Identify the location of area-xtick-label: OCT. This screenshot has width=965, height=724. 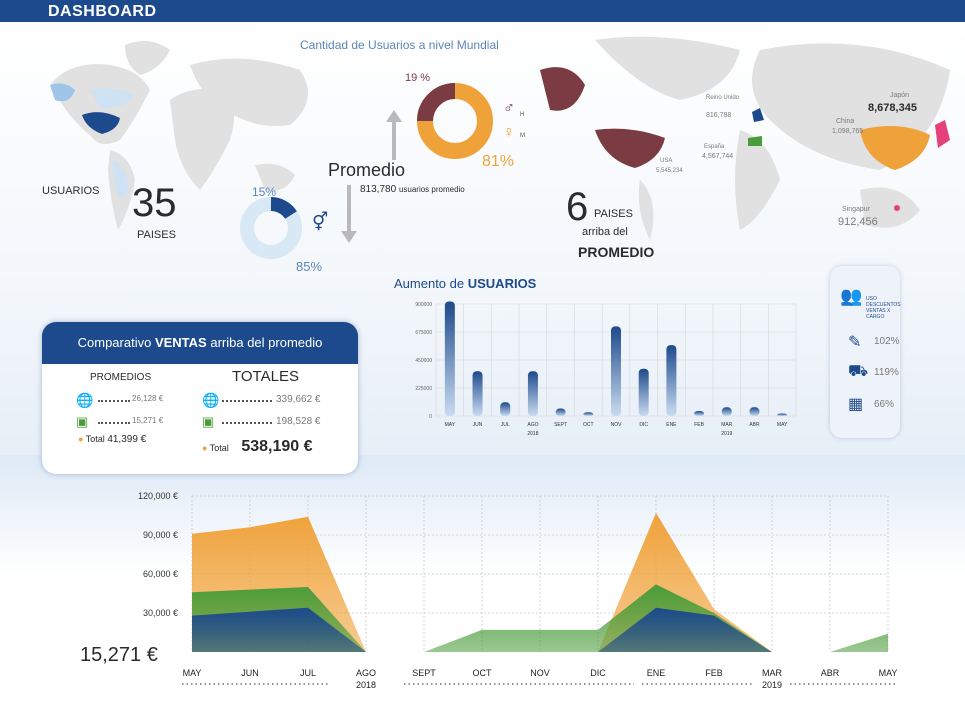
(483, 673).